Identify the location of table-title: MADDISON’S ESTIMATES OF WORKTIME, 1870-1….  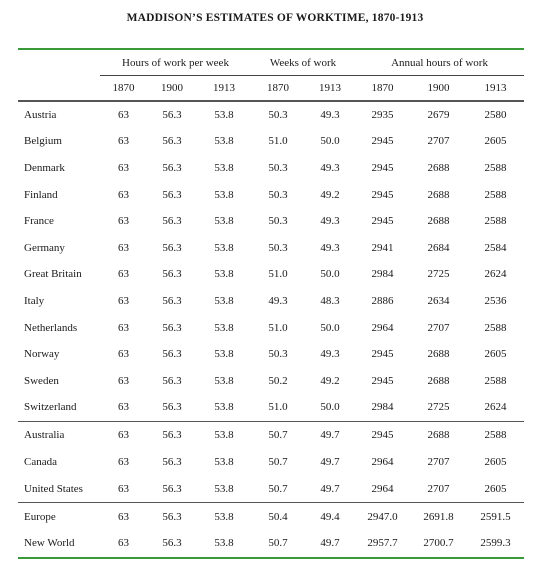
(275, 18).